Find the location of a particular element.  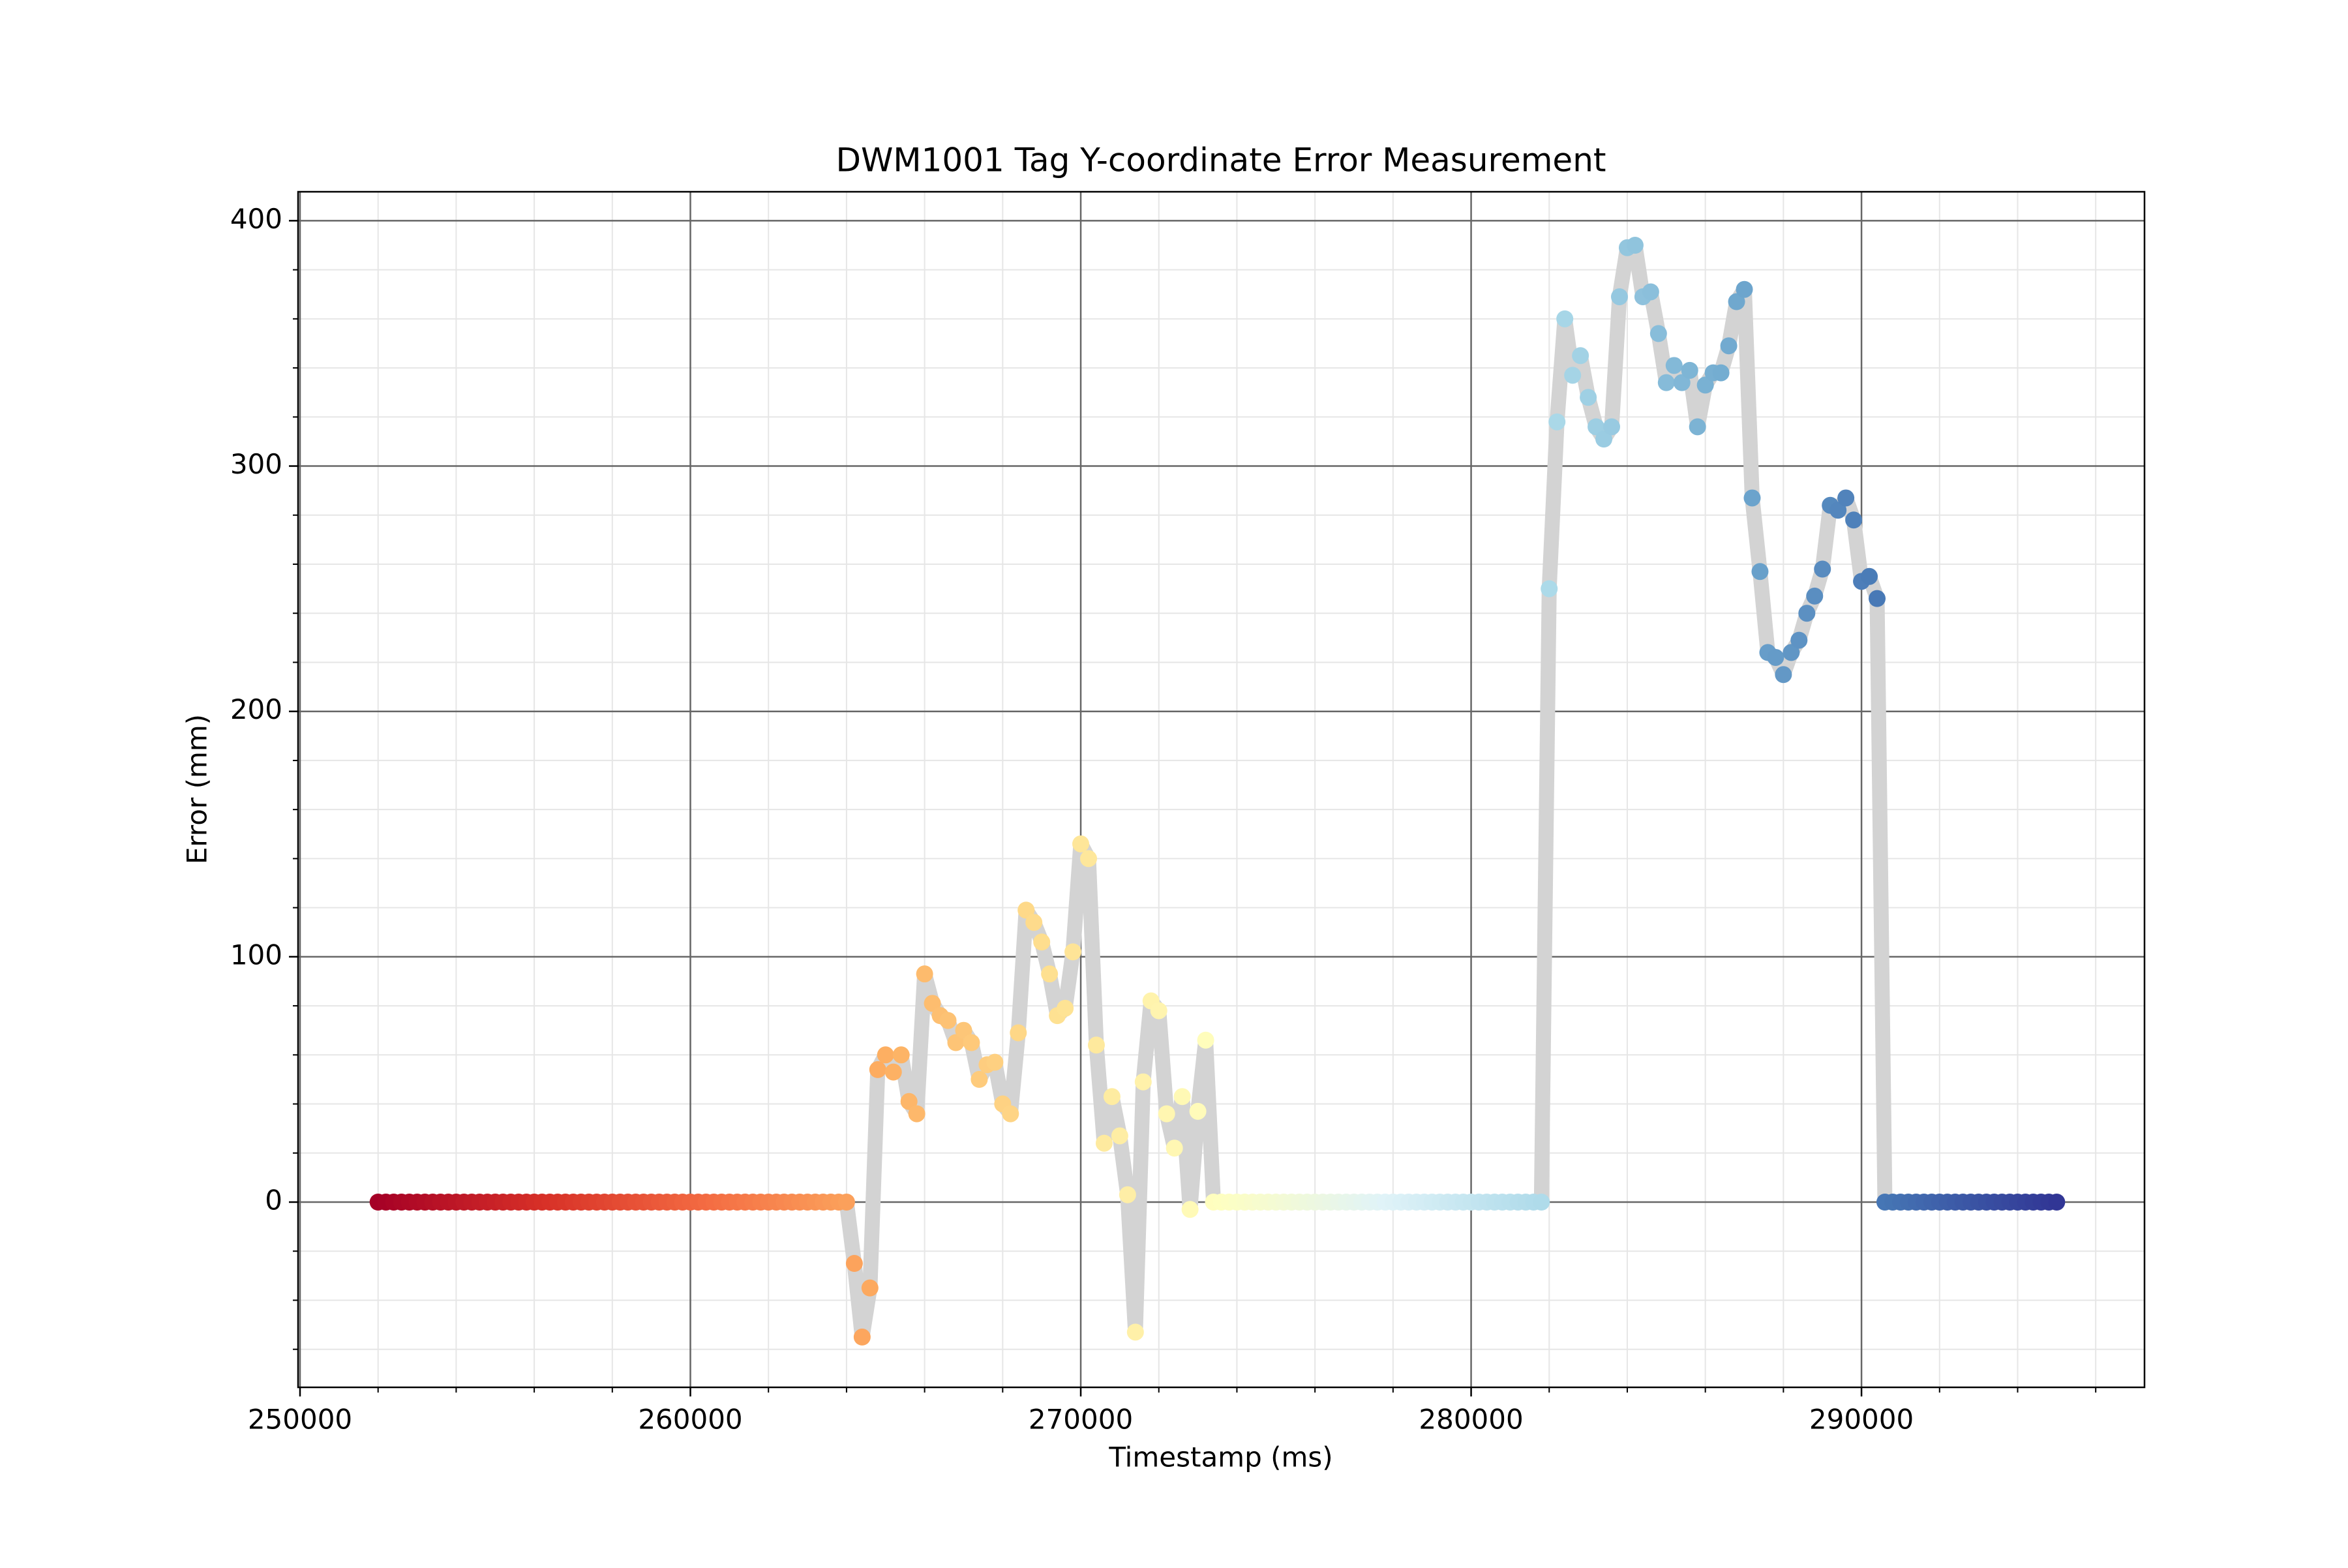

y-tick-label: 300 is located at coordinates (256, 464).